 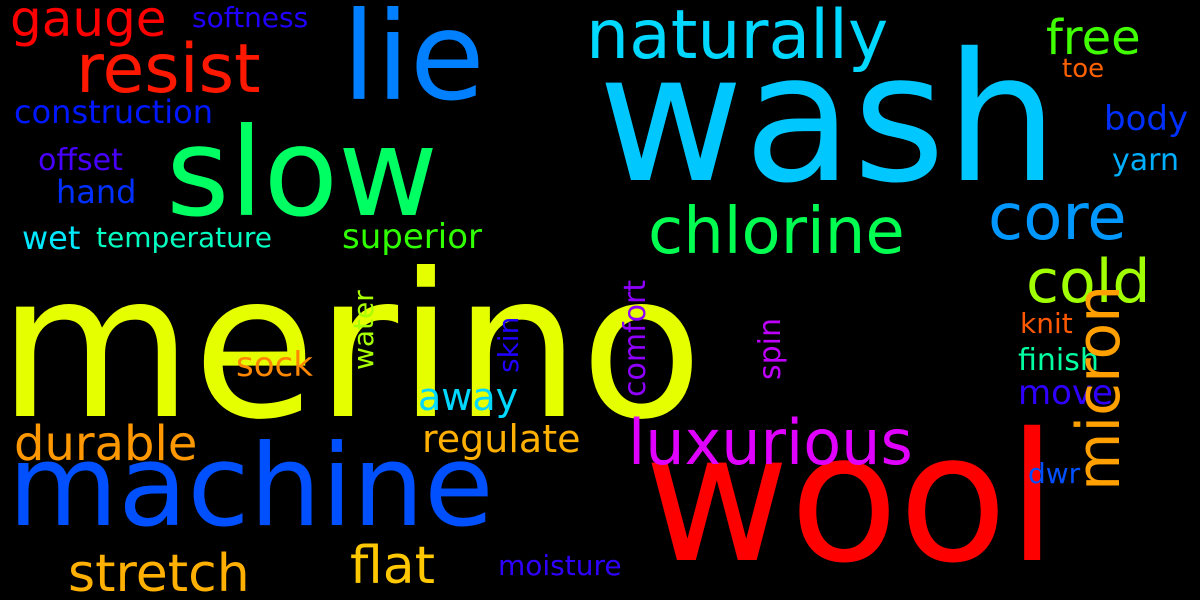 What do you see at coordinates (159, 572) in the screenshot?
I see `word-stretch: stretch` at bounding box center [159, 572].